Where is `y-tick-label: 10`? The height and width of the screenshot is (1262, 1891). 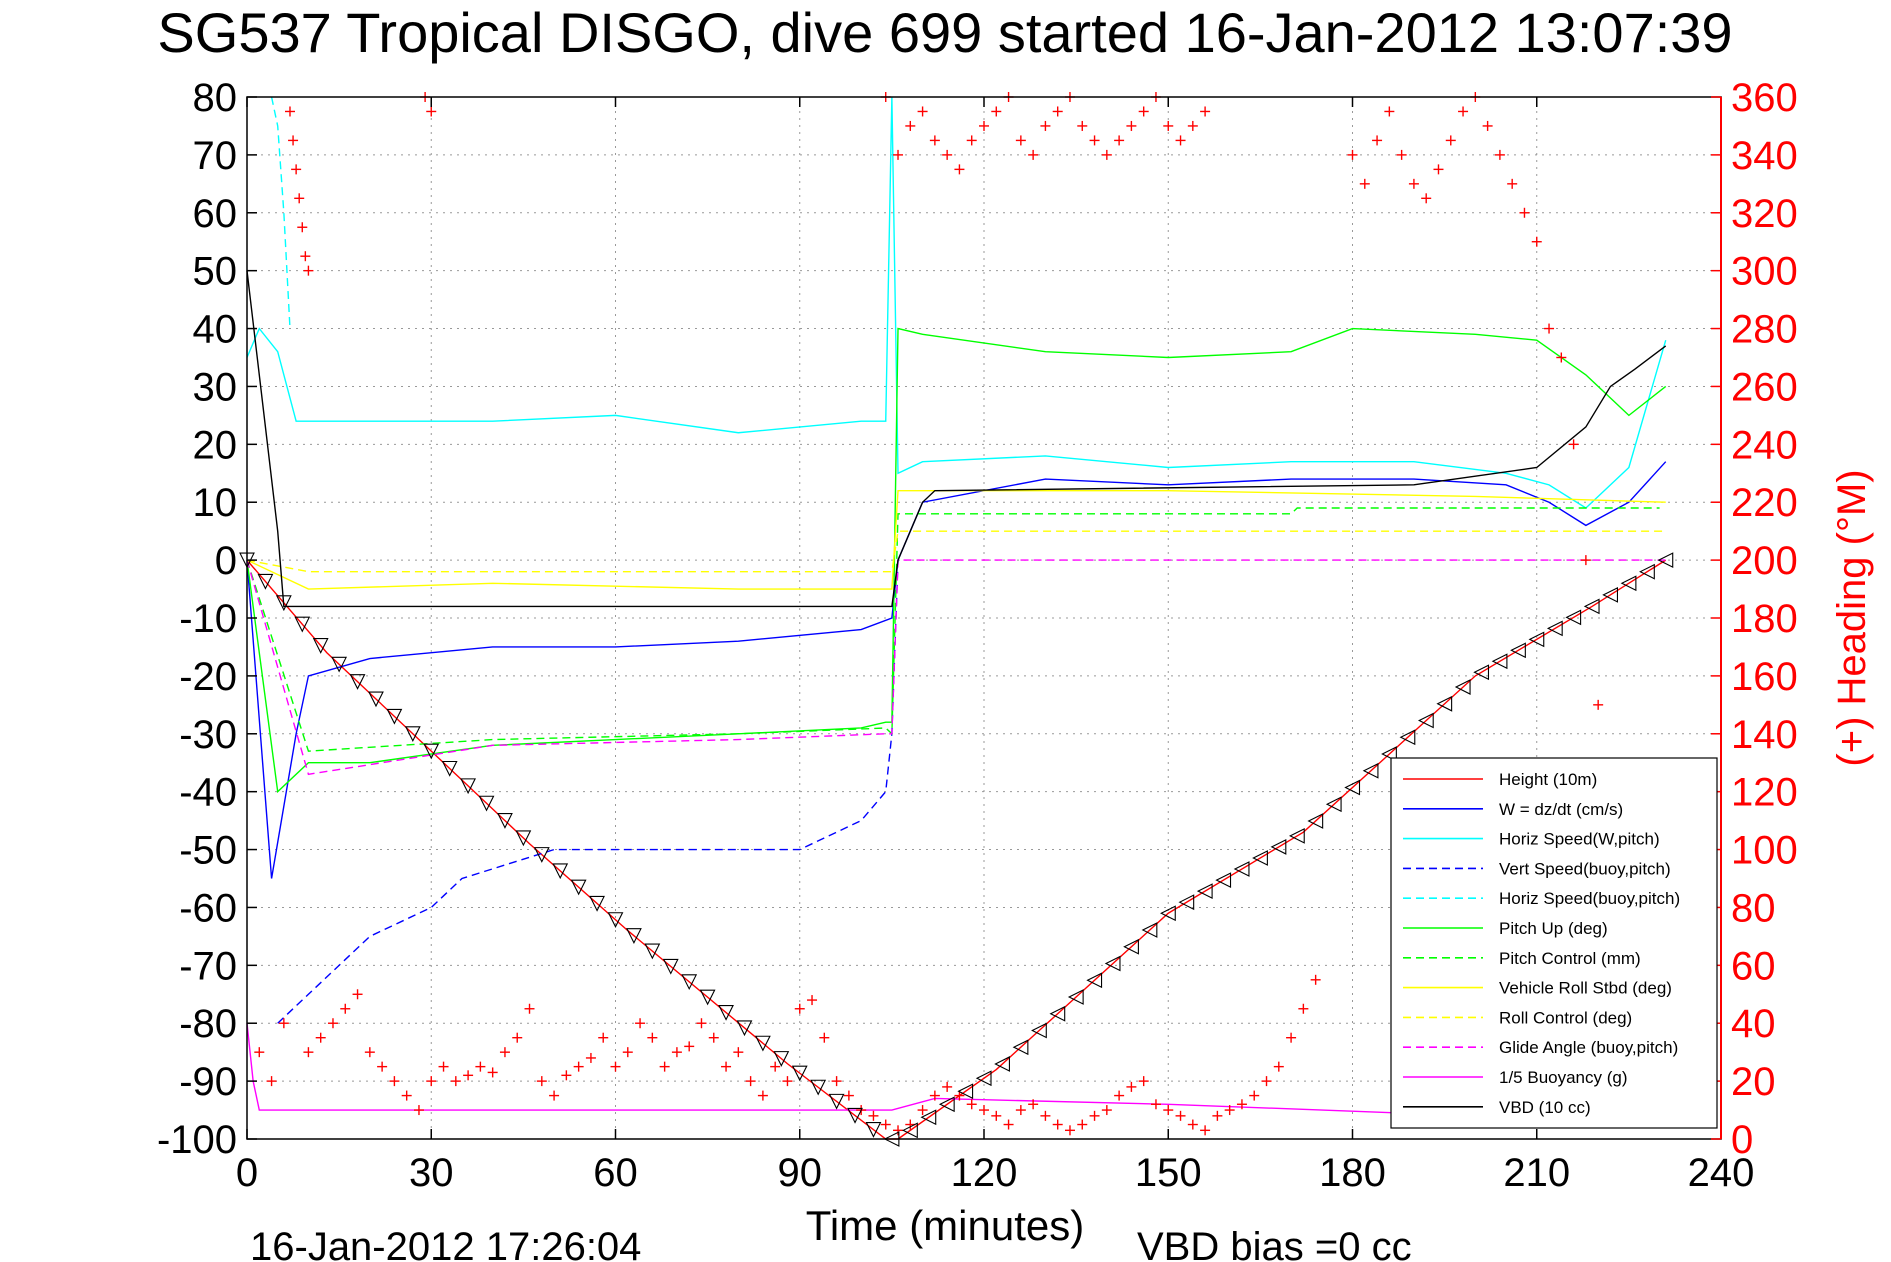 y-tick-label: 10 is located at coordinates (215, 503).